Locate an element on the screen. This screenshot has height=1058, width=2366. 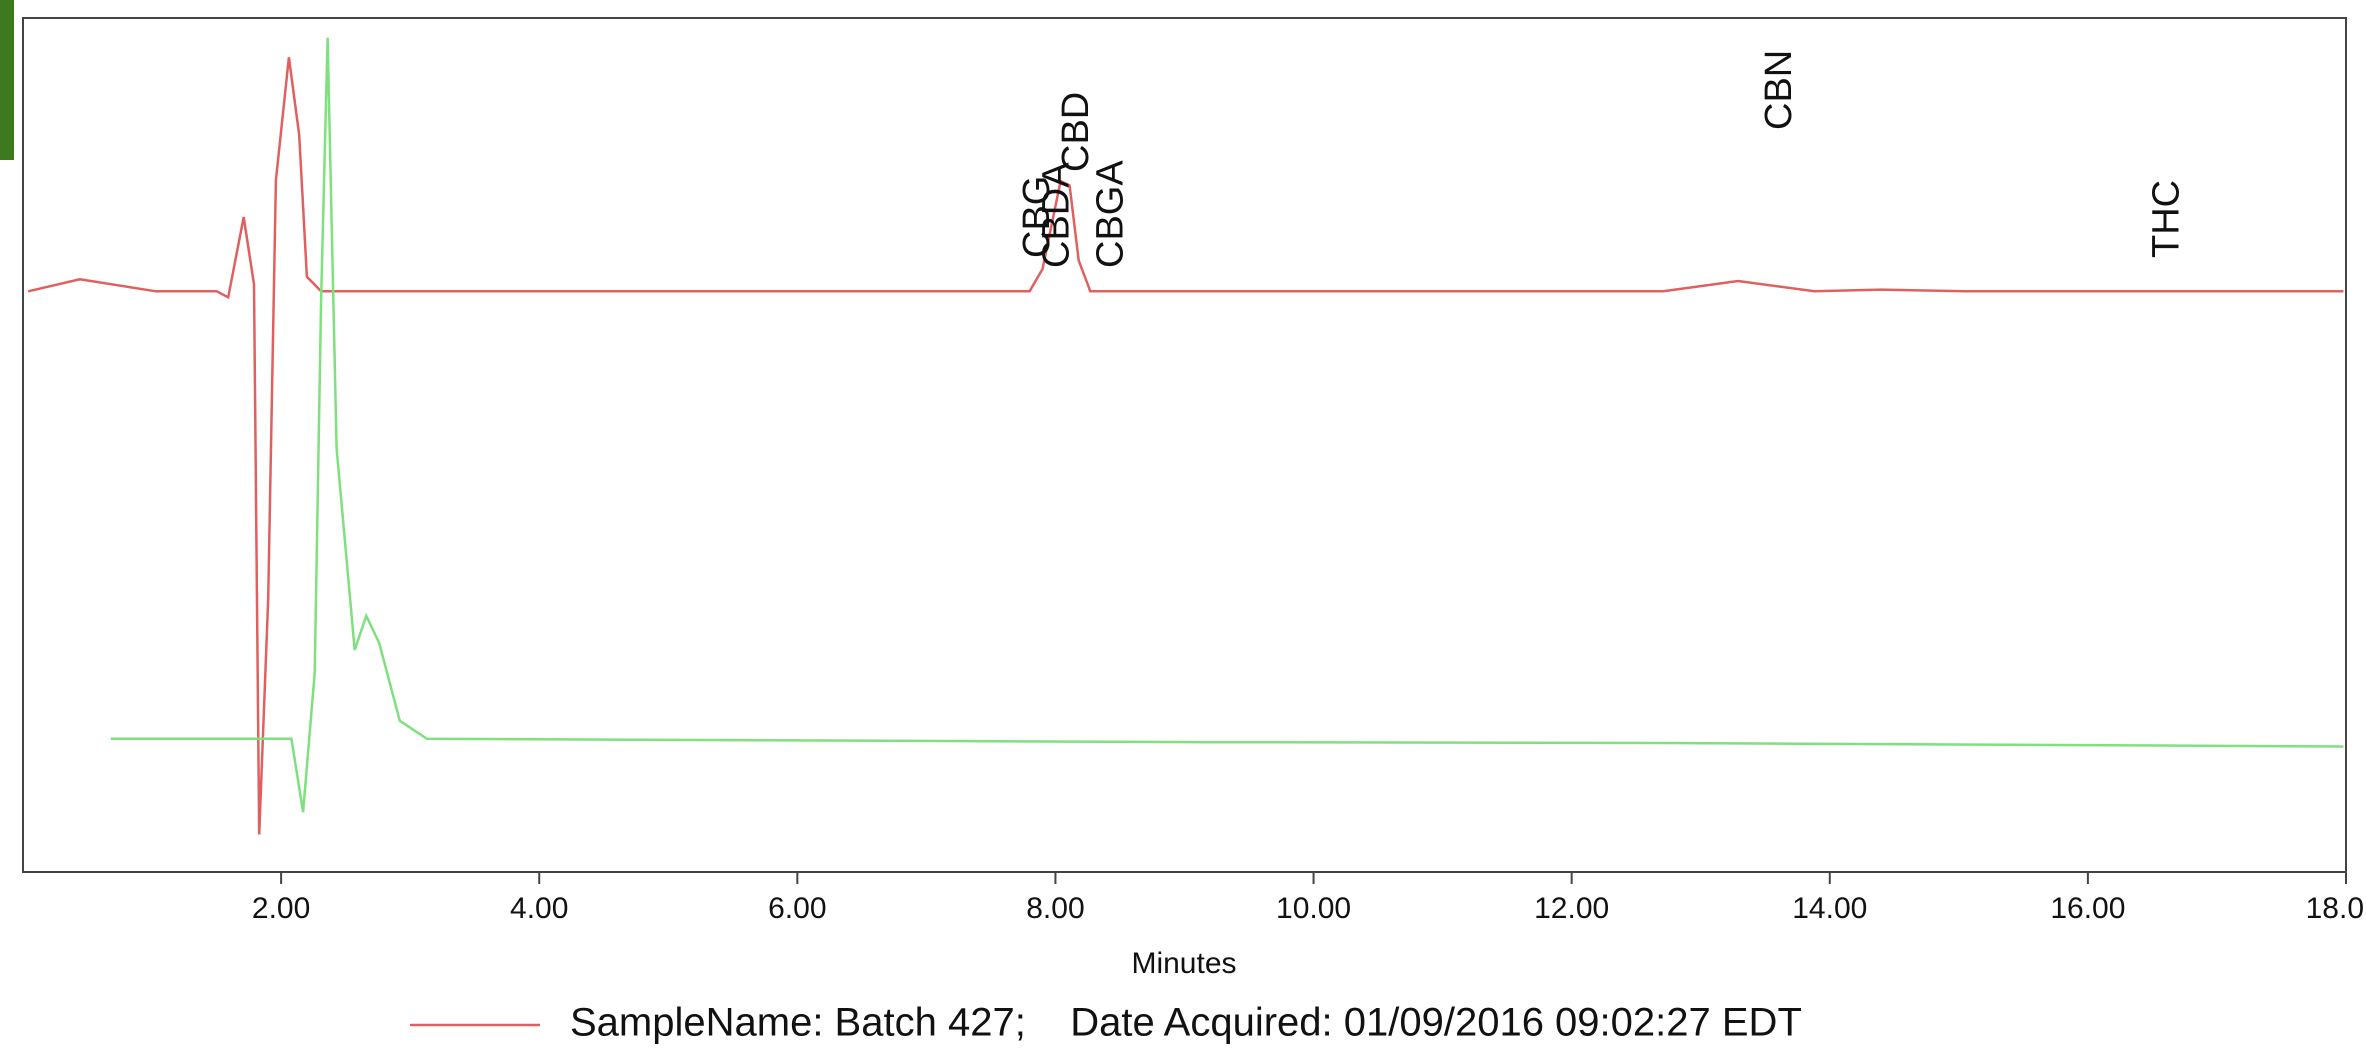
peak-label: CBGA is located at coordinates (1111, 214).